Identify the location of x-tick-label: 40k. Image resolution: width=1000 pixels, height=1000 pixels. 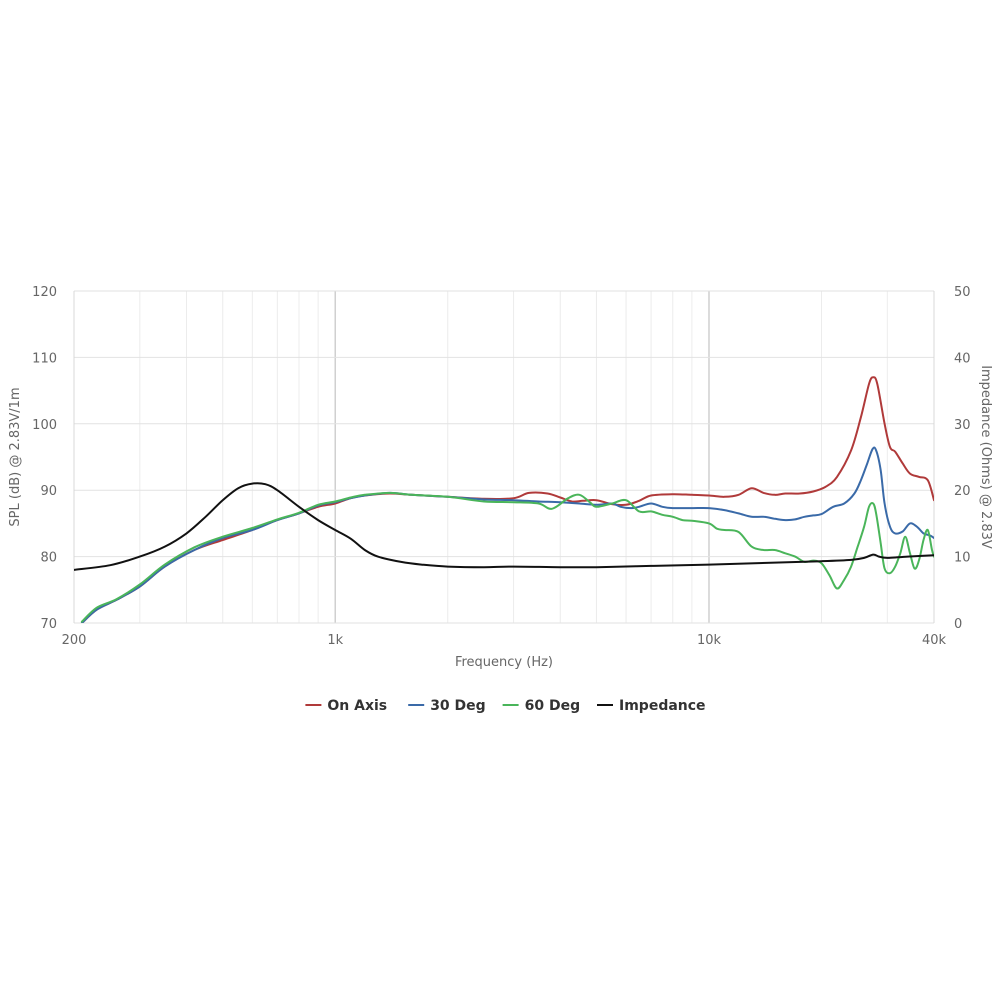
(934, 640).